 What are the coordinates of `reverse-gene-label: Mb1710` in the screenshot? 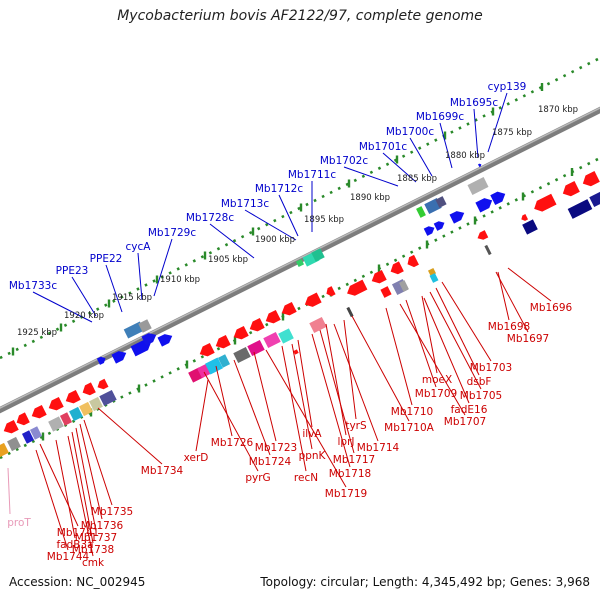 It's located at (412, 412).